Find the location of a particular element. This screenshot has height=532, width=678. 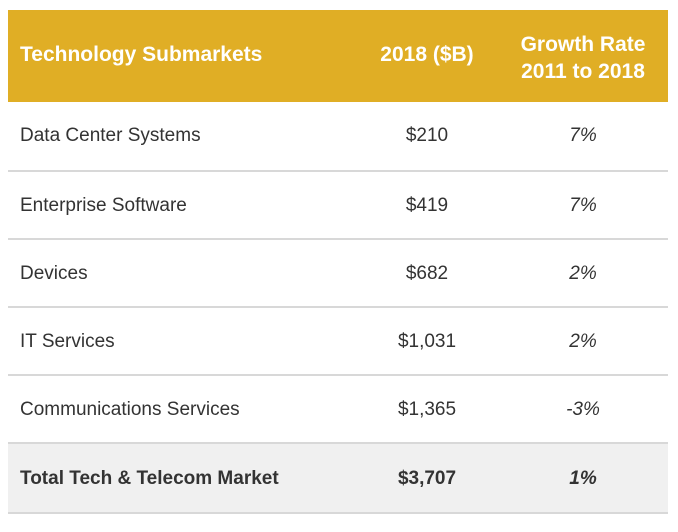

total-row: Total Tech & Telecom Market $3,707 1% is located at coordinates (338, 479).